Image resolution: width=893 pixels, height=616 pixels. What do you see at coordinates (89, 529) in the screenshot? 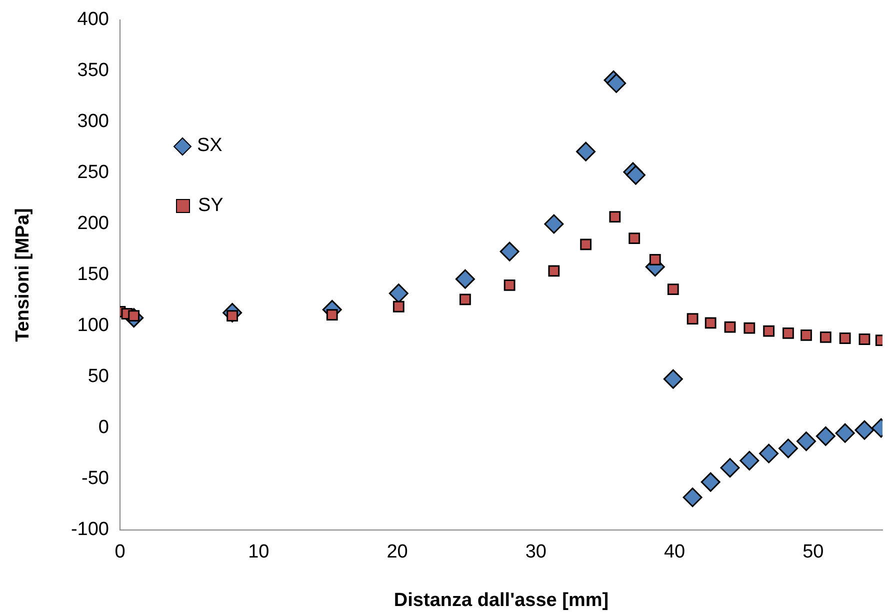
I see `y-tick-label: -100` at bounding box center [89, 529].